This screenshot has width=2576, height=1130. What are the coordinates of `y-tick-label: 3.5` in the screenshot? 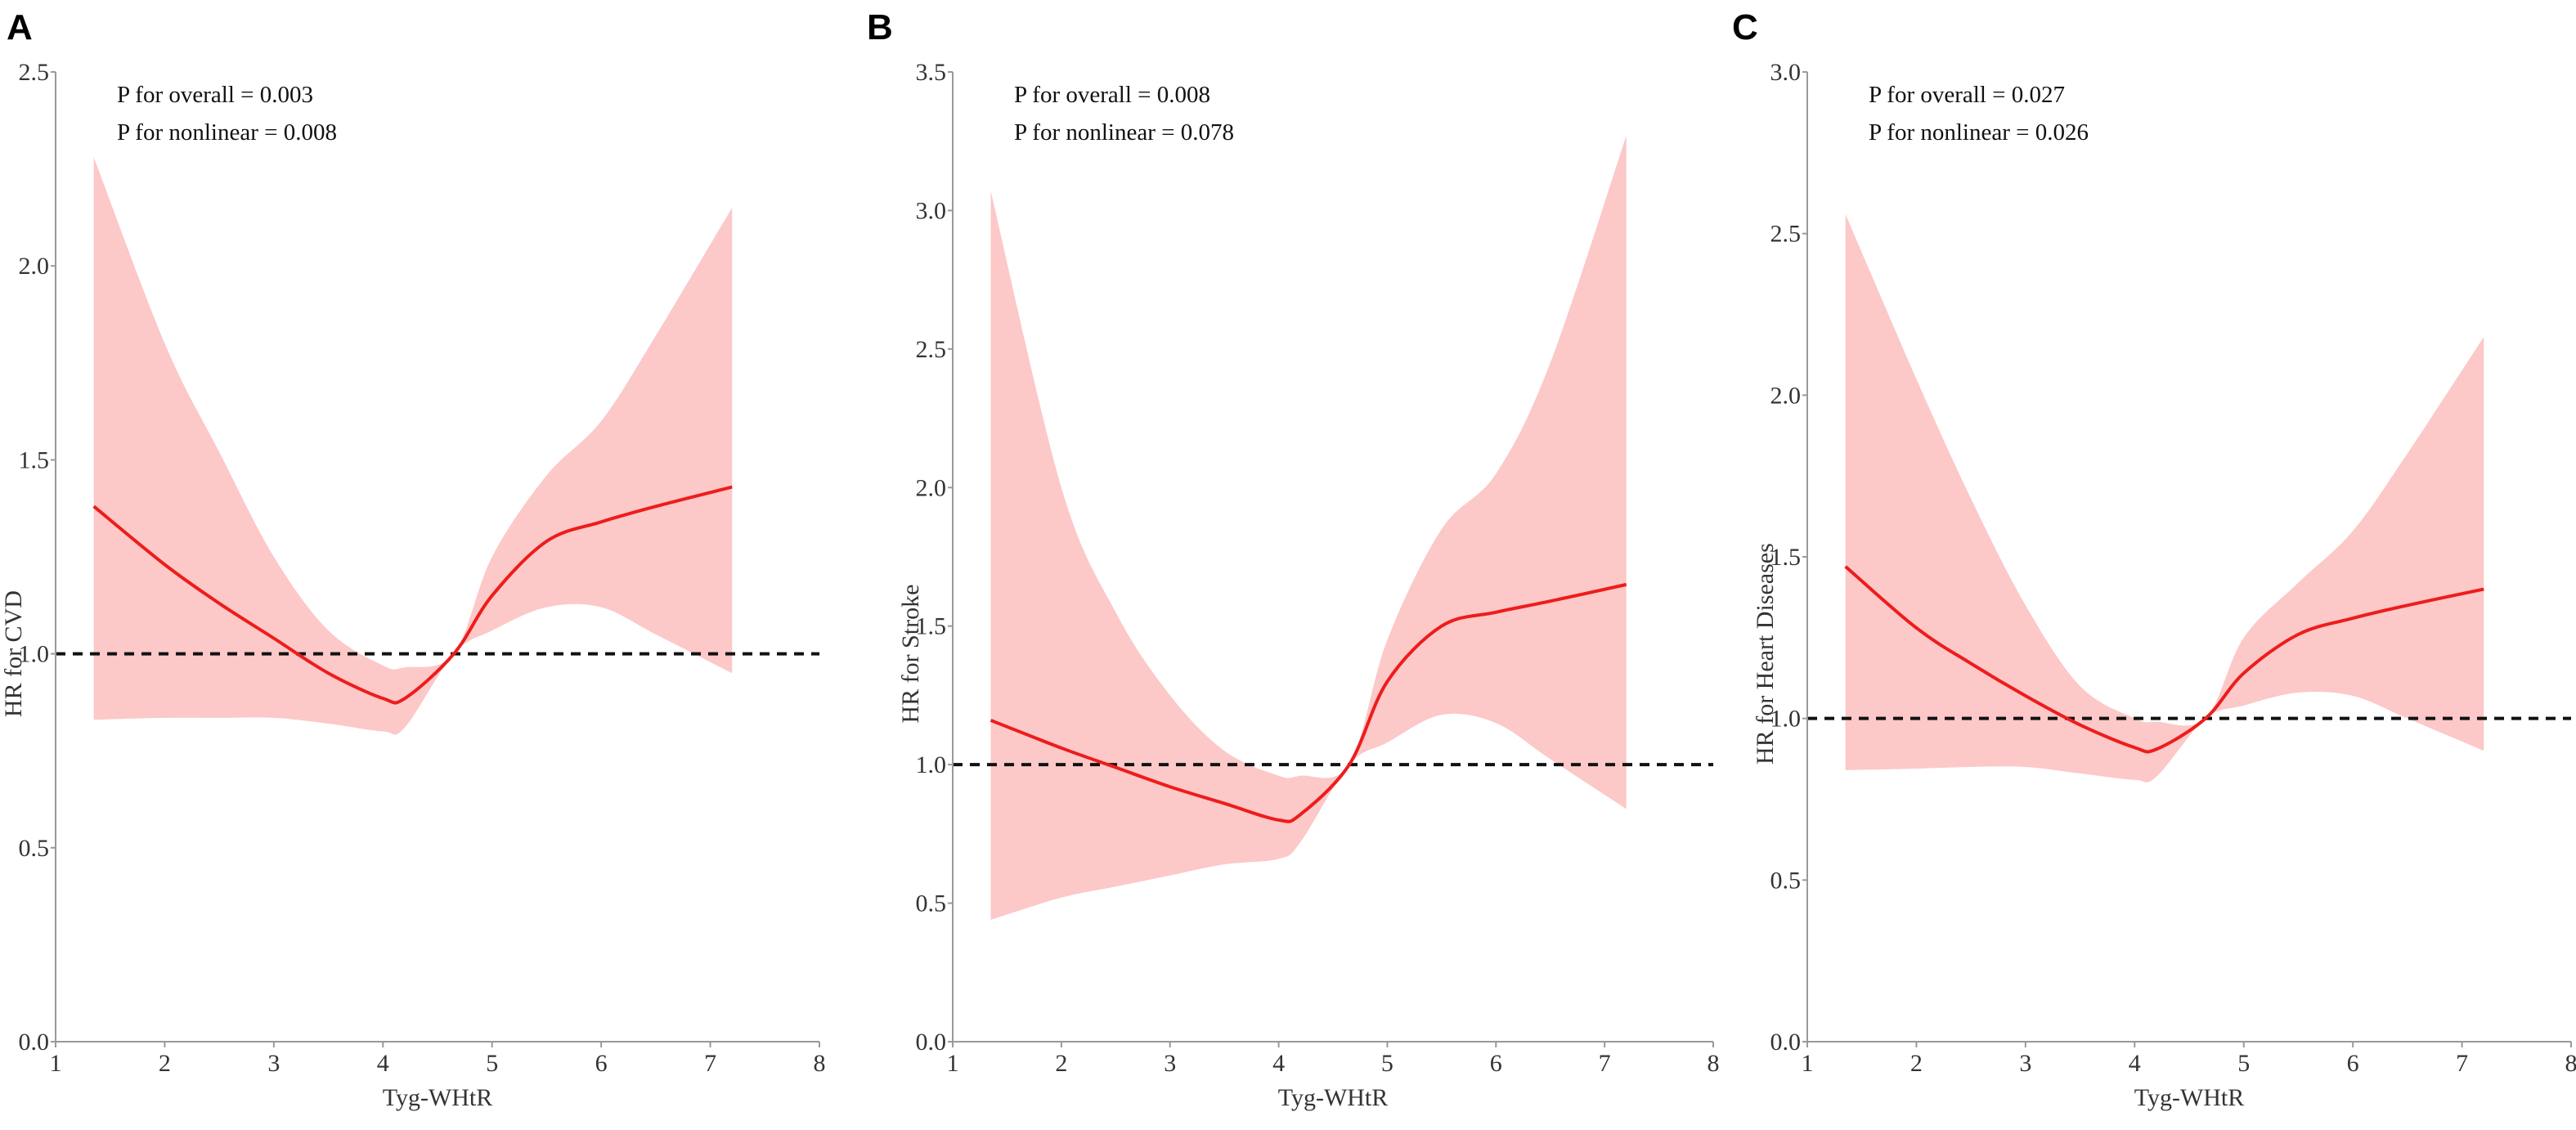 It's located at (931, 72).